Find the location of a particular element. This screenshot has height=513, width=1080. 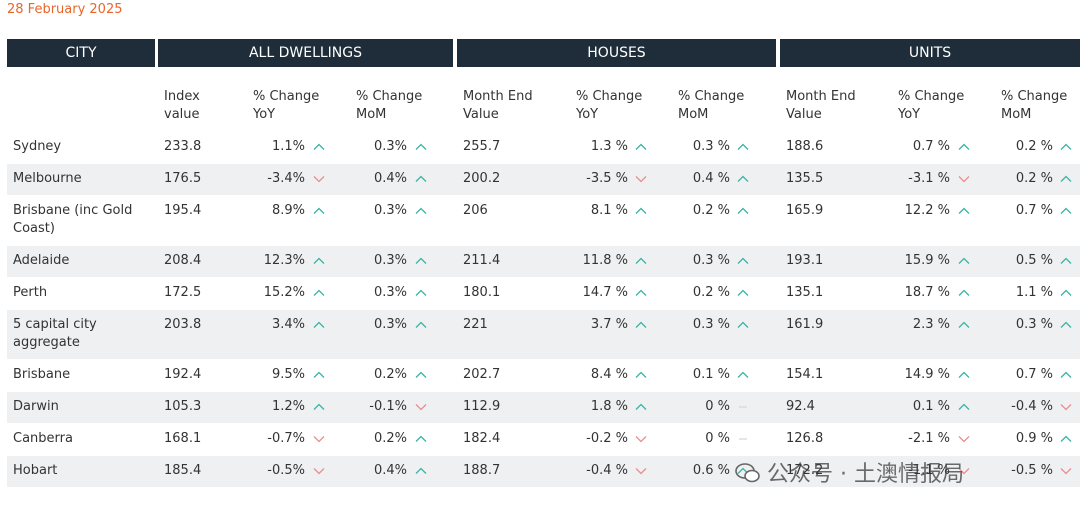

watermark-text: 公众号 · 土澳情报局 is located at coordinates (865, 474).